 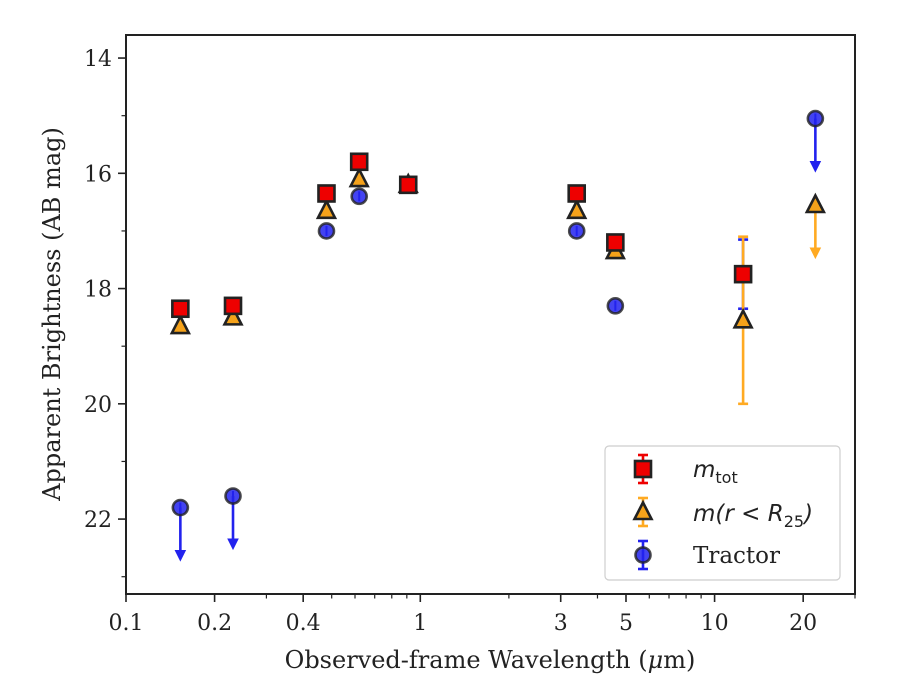 I want to click on x-axis-label-mu: μ, so click(x=656, y=660).